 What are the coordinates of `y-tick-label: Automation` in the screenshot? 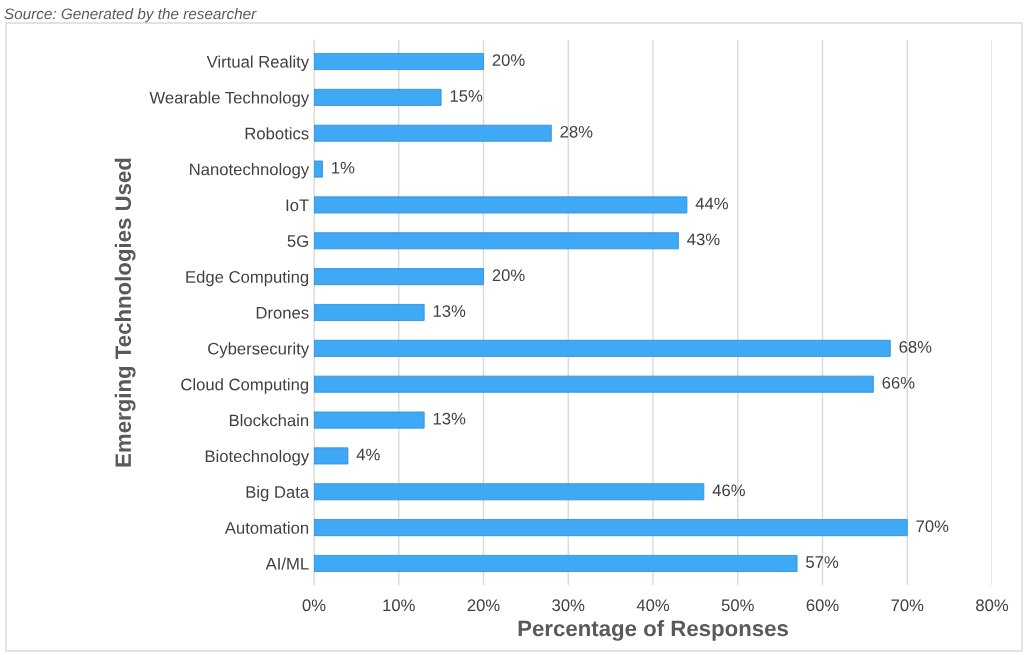 It's located at (266, 527).